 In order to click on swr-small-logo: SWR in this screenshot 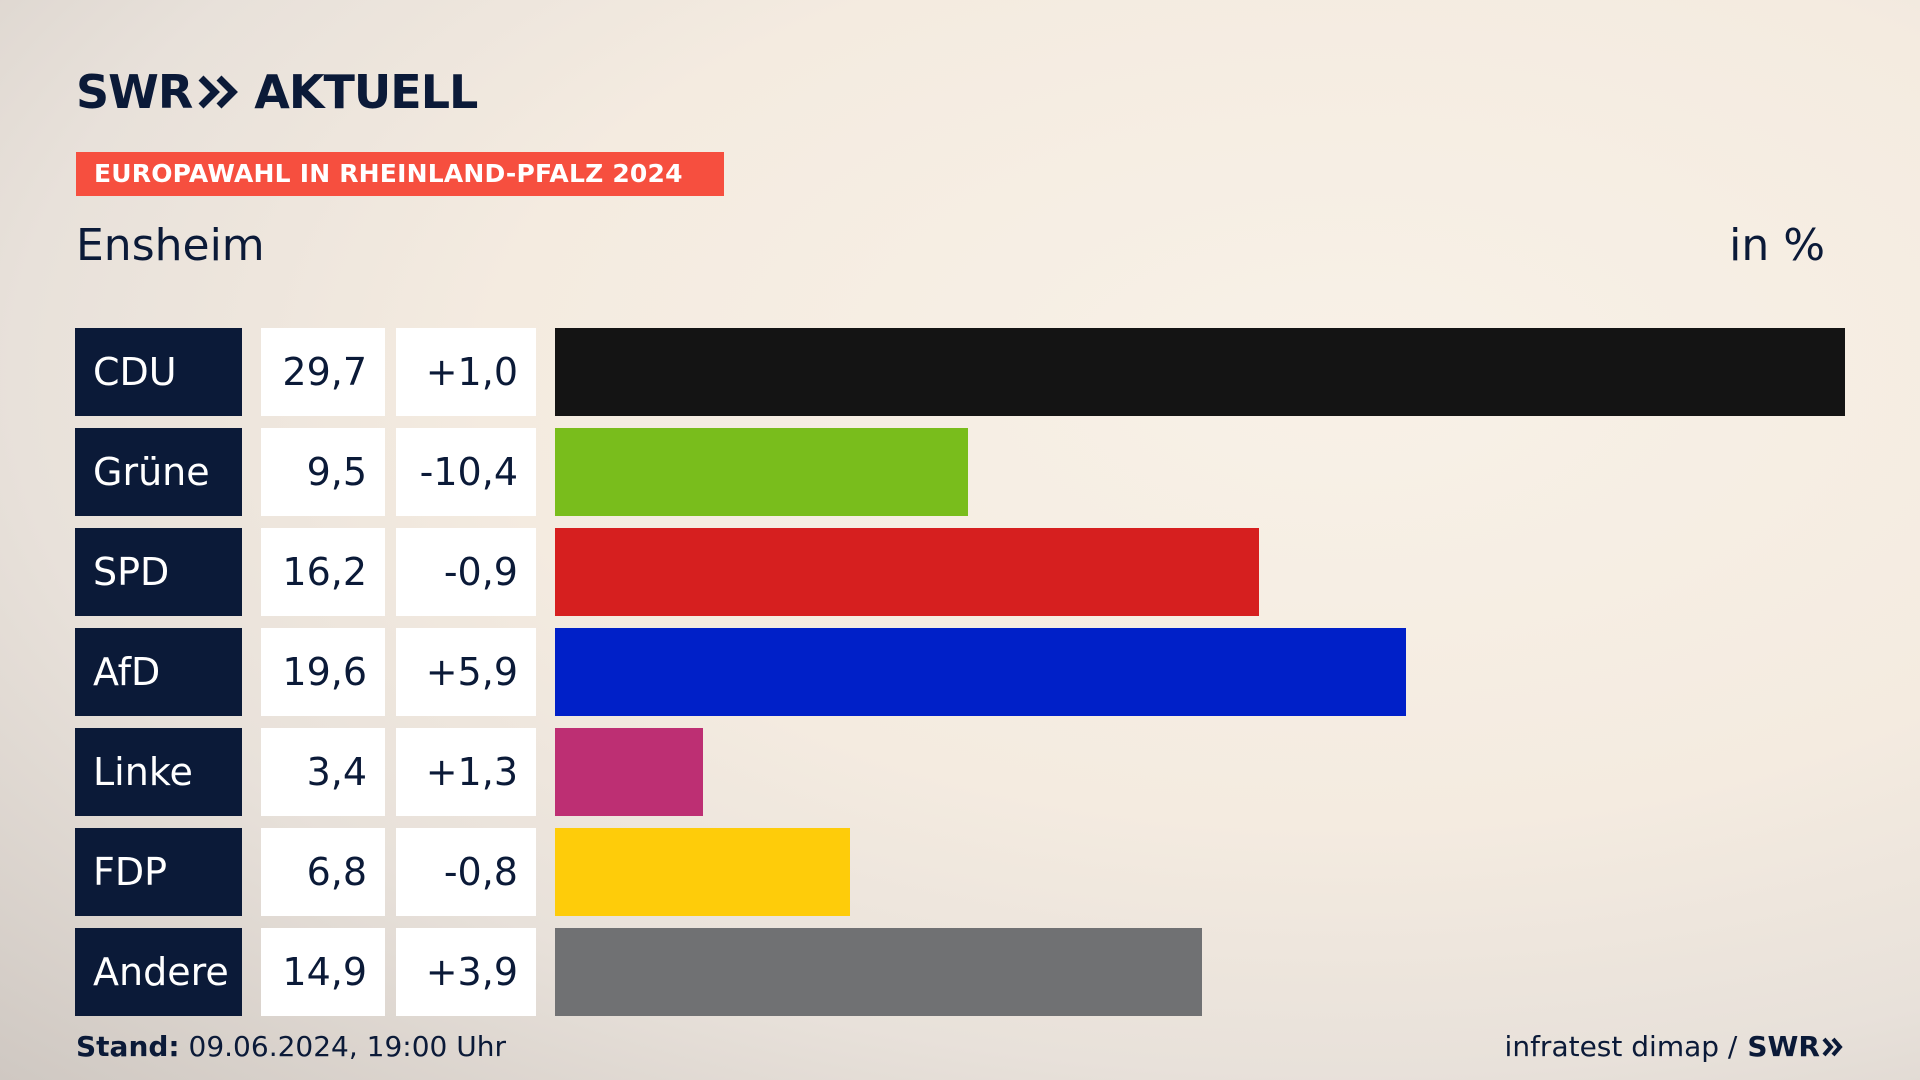, I will do `click(1795, 1046)`.